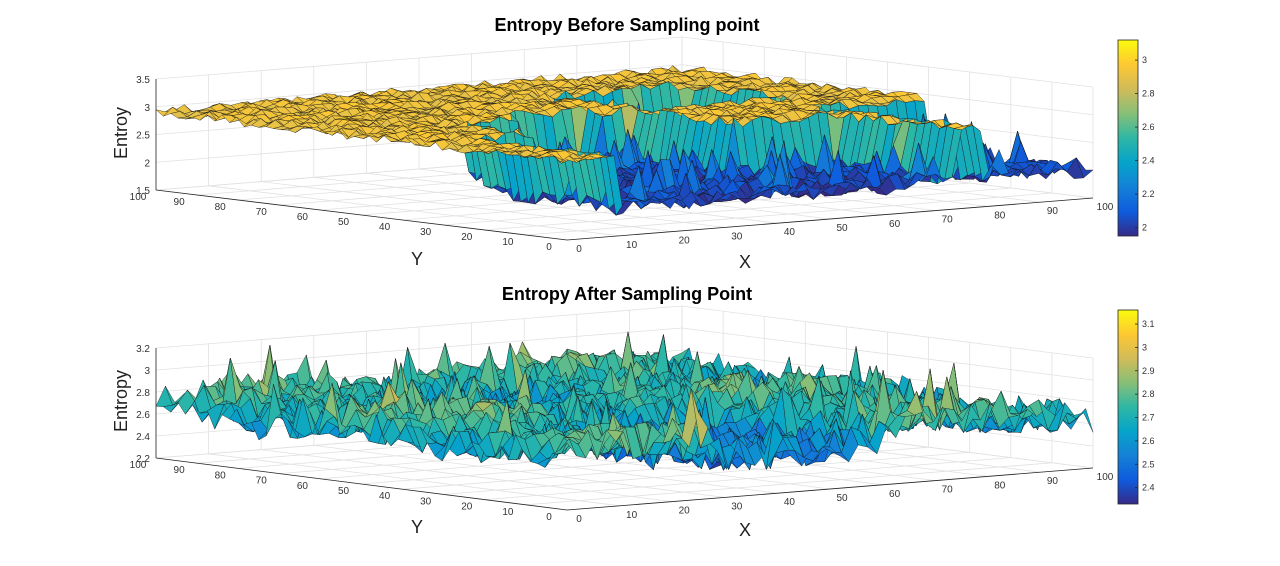  Describe the element at coordinates (121, 133) in the screenshot. I see `z-axis-label: Entroy` at that location.